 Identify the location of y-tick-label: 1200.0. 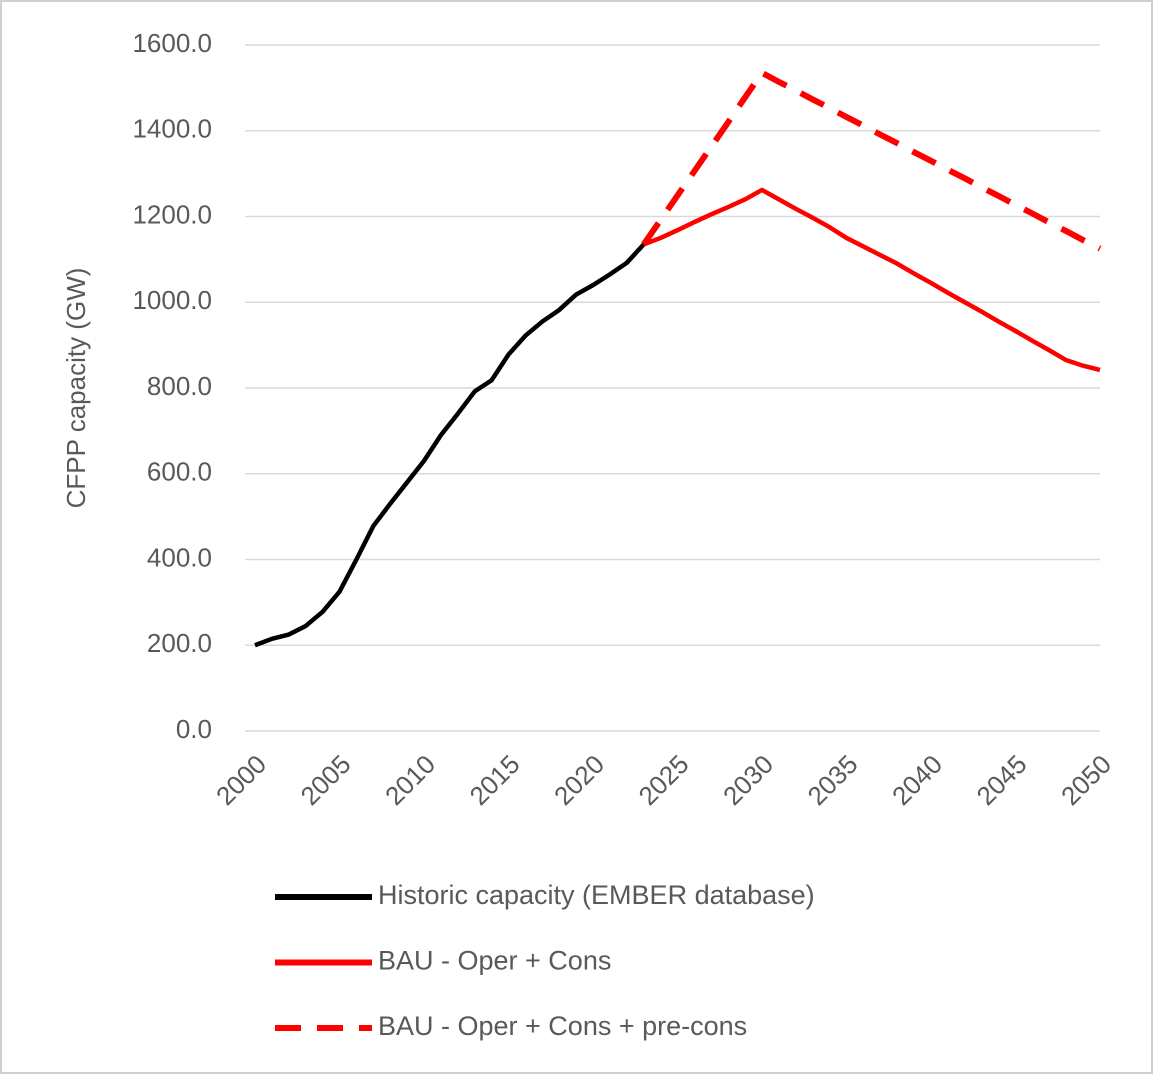
(172, 214).